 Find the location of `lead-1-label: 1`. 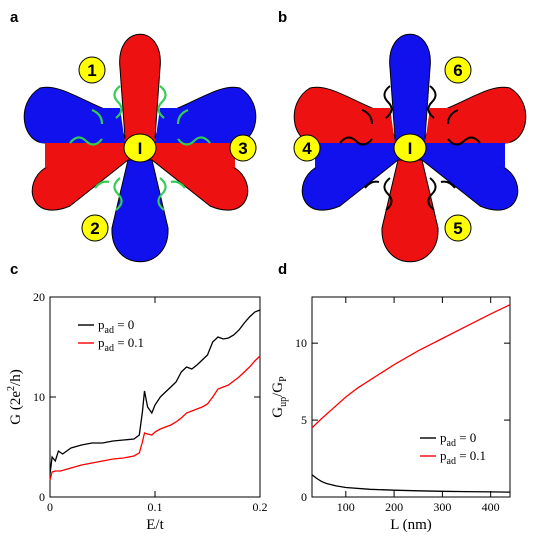

lead-1-label: 1 is located at coordinates (91, 70).